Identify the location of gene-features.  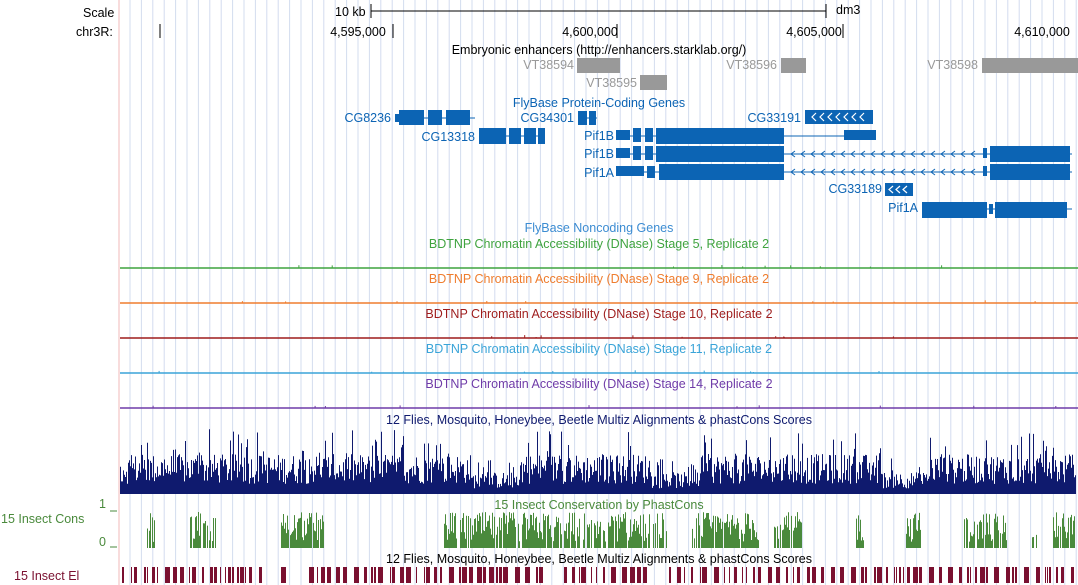
(733, 164).